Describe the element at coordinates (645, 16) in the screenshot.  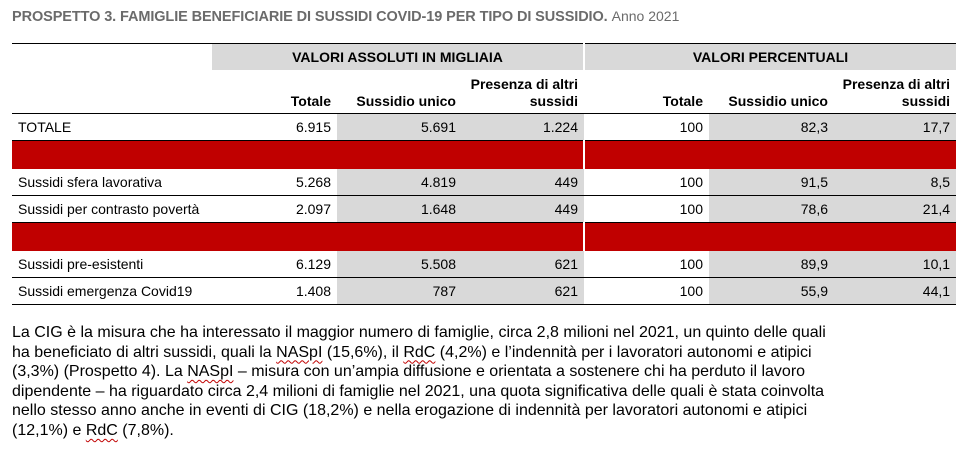
I see `title-year: Anno 2021` at that location.